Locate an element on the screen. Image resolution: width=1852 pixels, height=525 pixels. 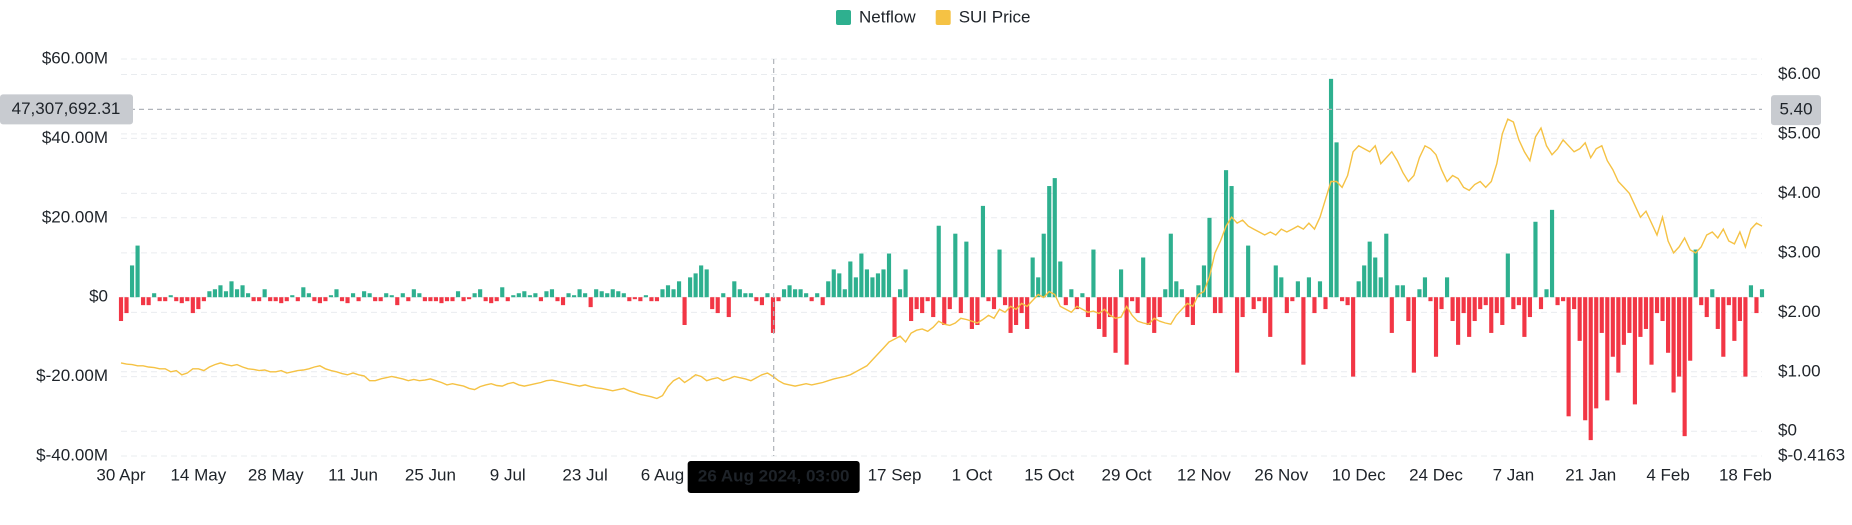
legend: Netflow SUI Price is located at coordinates (933, 16).